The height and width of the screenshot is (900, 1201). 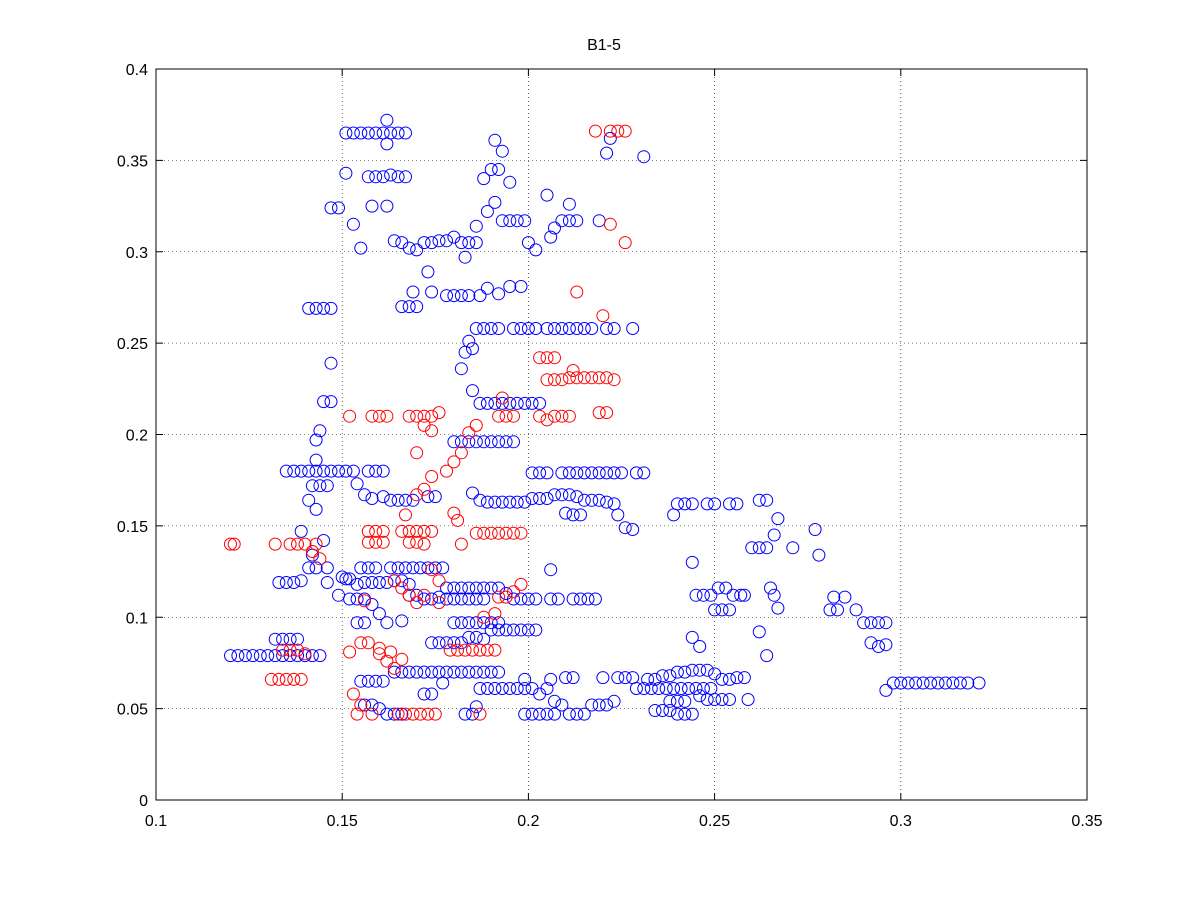 What do you see at coordinates (528, 821) in the screenshot?
I see `x-tick-label: 0.2` at bounding box center [528, 821].